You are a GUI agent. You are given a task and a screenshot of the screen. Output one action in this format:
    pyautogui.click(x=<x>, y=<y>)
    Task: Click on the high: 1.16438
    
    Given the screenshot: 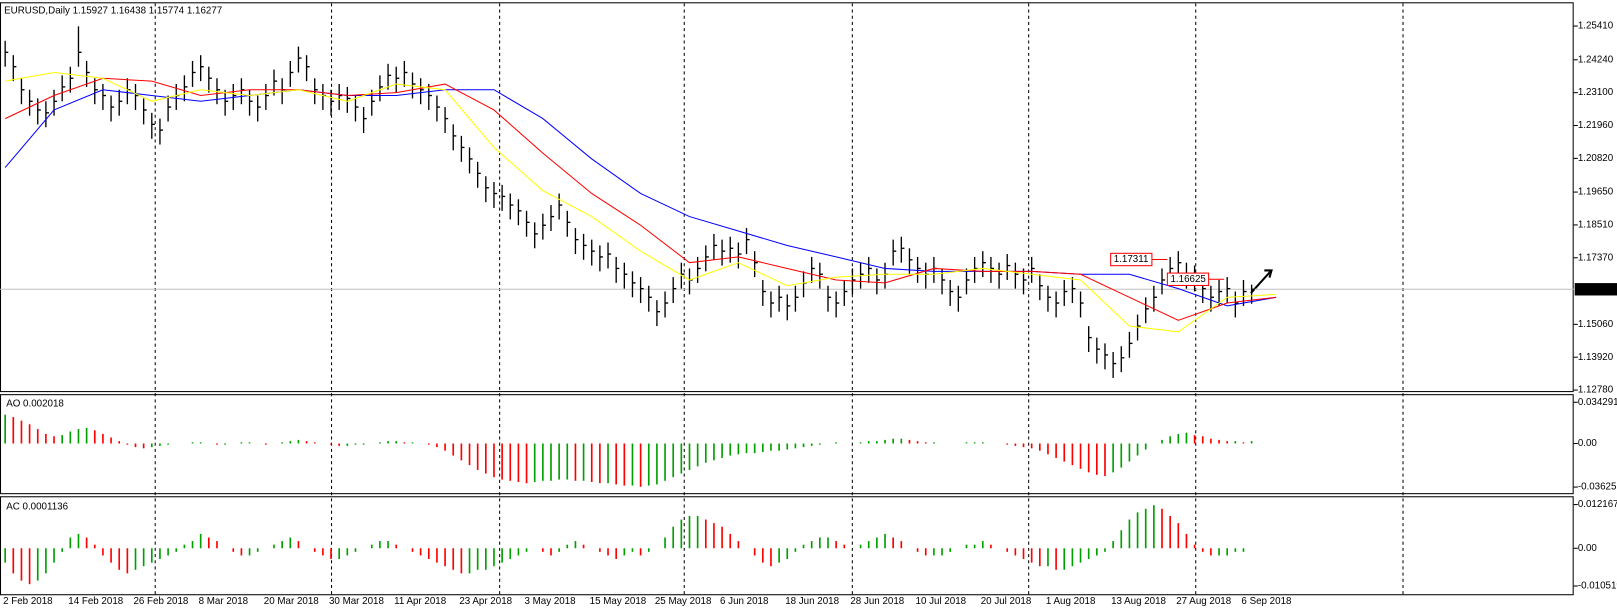 What is the action you would take?
    pyautogui.click(x=129, y=10)
    